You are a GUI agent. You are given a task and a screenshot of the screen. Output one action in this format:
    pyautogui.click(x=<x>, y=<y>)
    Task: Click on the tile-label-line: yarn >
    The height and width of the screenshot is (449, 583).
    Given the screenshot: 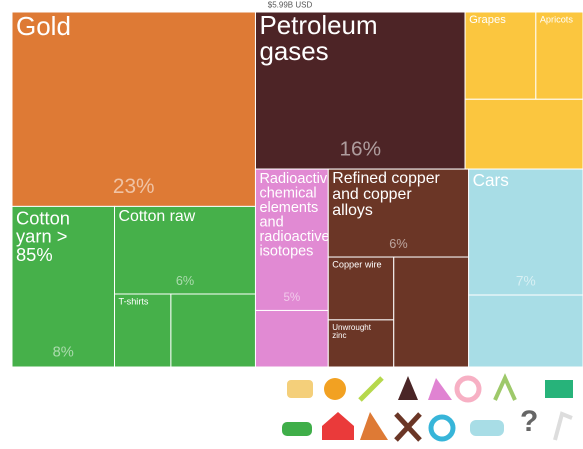 What is the action you would take?
    pyautogui.click(x=41, y=235)
    